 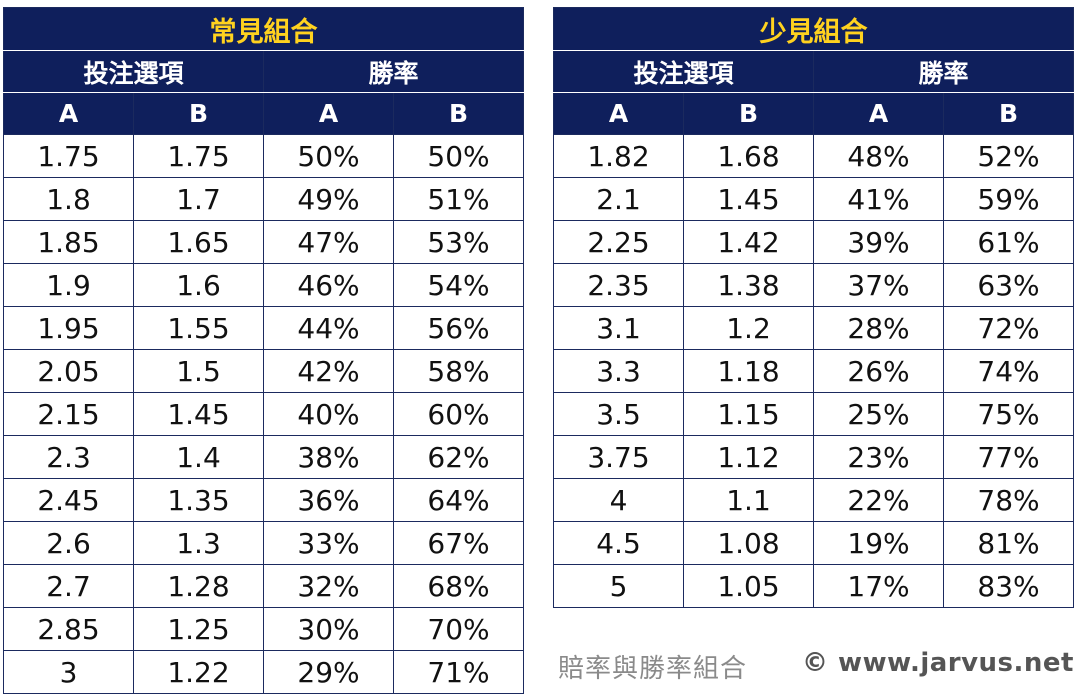 What do you see at coordinates (68, 543) in the screenshot?
I see `cell-odds-a: 2.6` at bounding box center [68, 543].